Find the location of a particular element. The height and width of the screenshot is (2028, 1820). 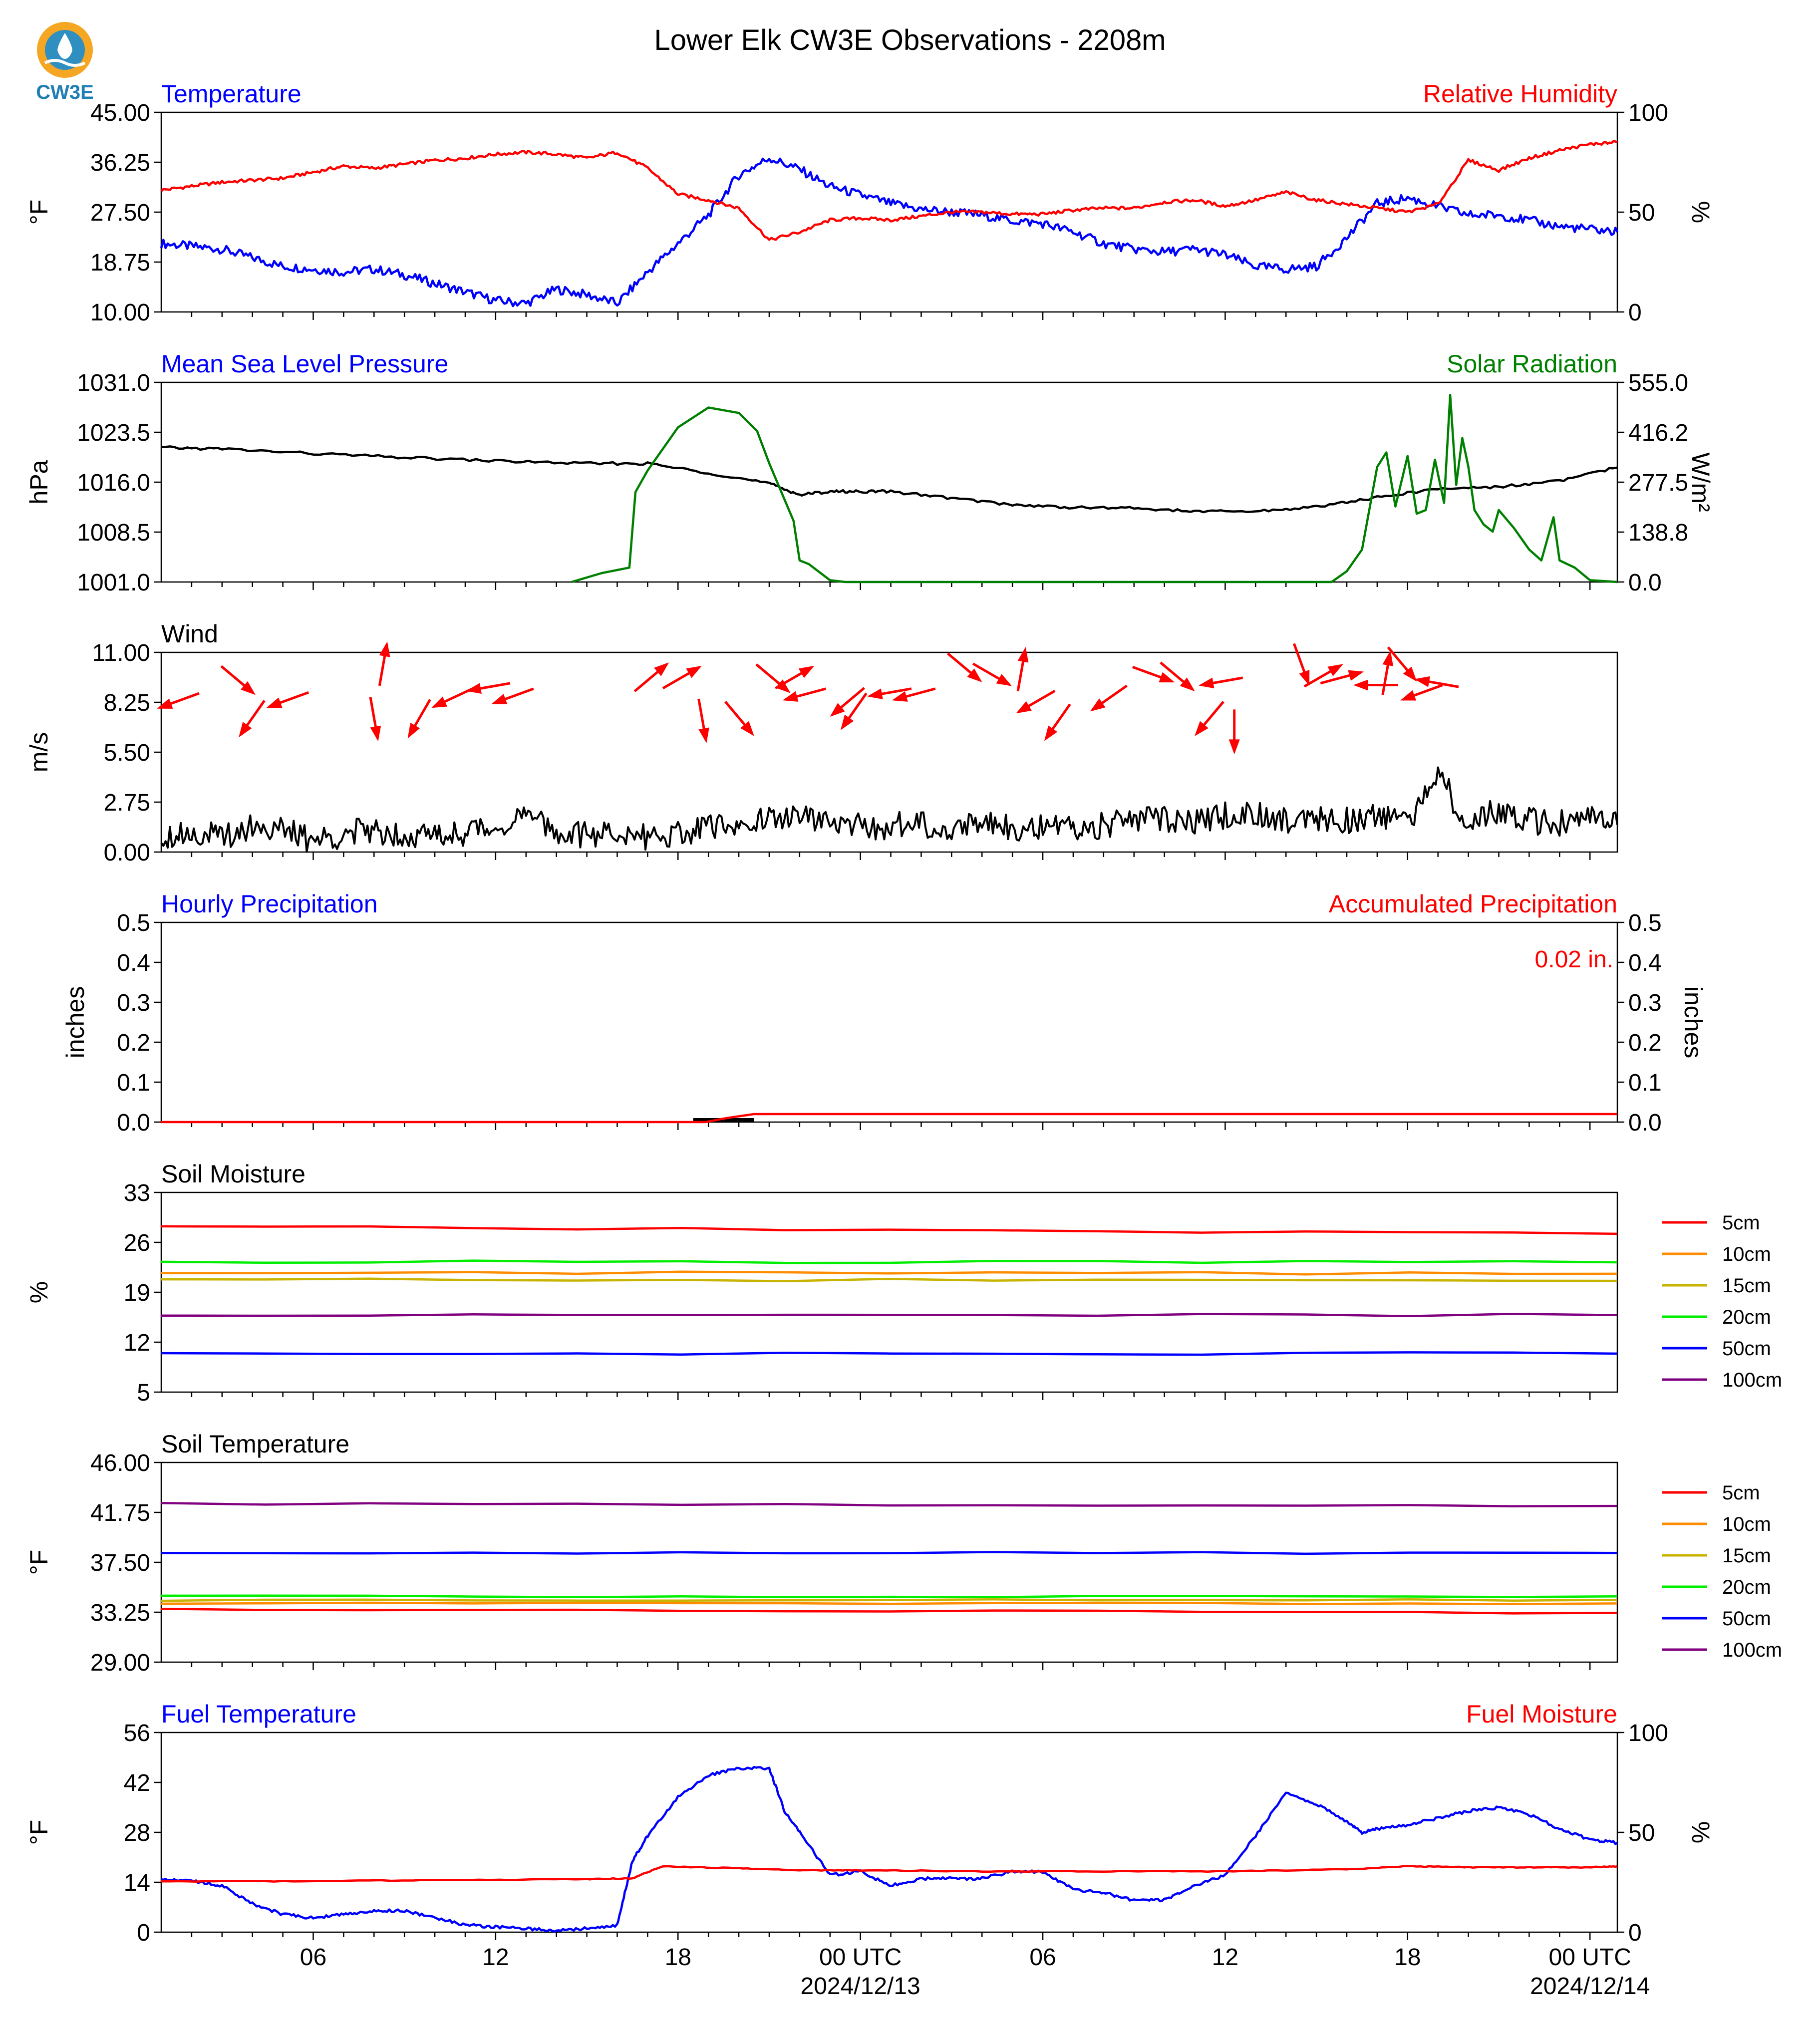

y-tick-label-right: 277.5 is located at coordinates (1658, 483).